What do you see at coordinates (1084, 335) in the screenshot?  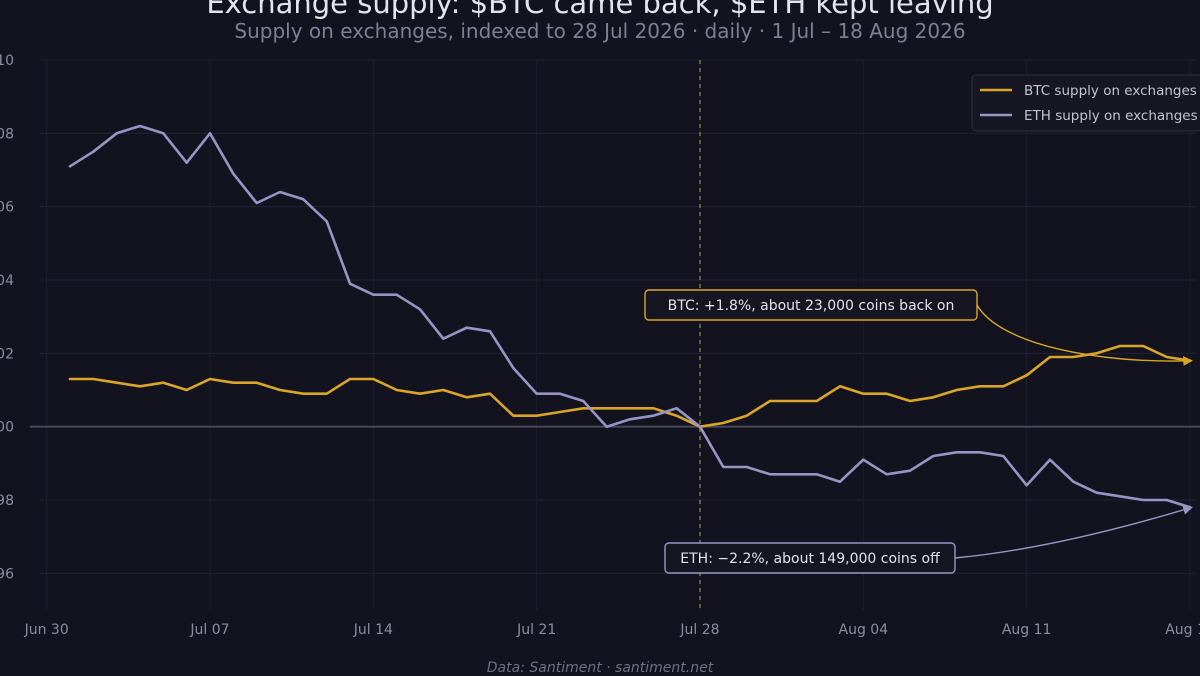 I see `btc-annotation-arrow` at bounding box center [1084, 335].